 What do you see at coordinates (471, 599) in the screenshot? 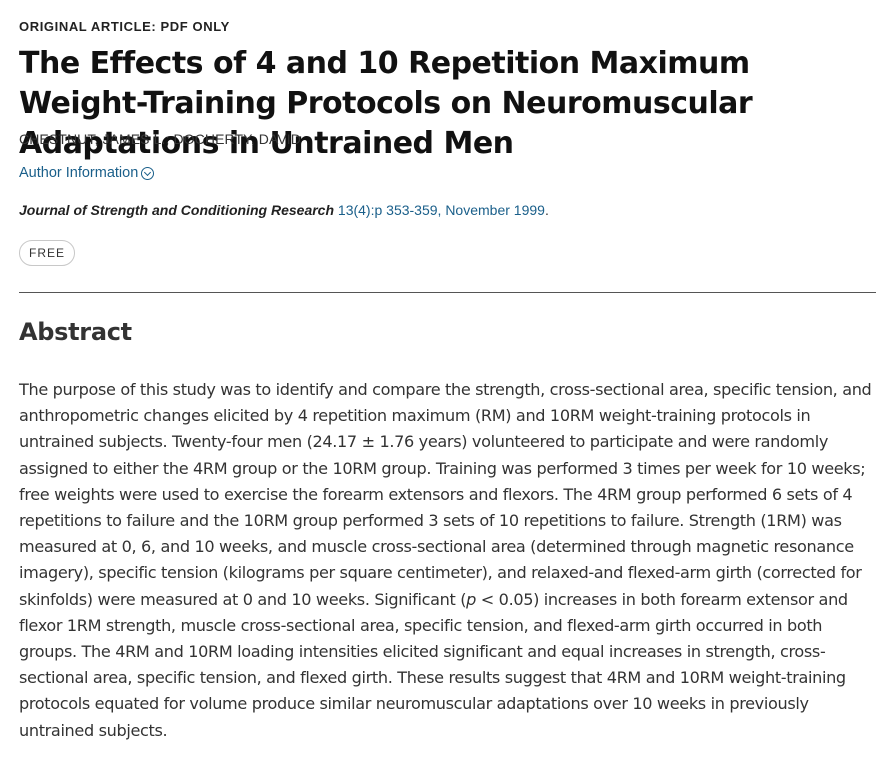
I see `p-value-symbol: p` at bounding box center [471, 599].